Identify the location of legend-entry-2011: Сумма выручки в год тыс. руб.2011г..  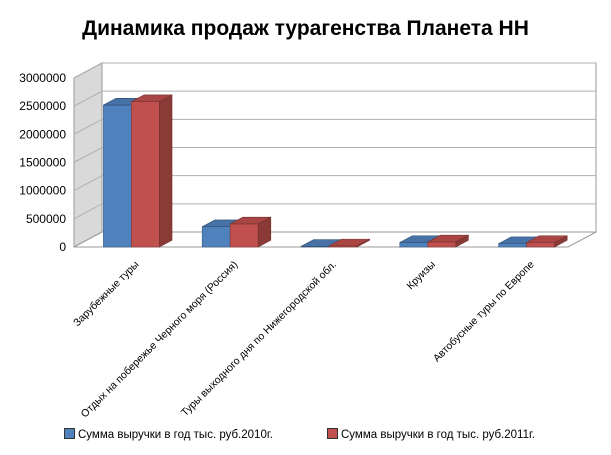
(431, 435).